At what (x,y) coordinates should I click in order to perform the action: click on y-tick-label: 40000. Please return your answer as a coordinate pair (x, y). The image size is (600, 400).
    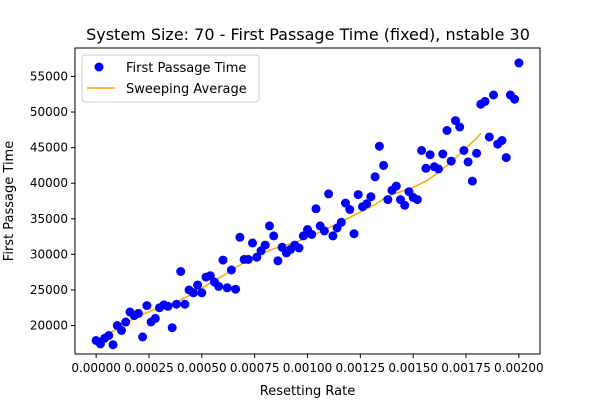
    Looking at the image, I should click on (49, 183).